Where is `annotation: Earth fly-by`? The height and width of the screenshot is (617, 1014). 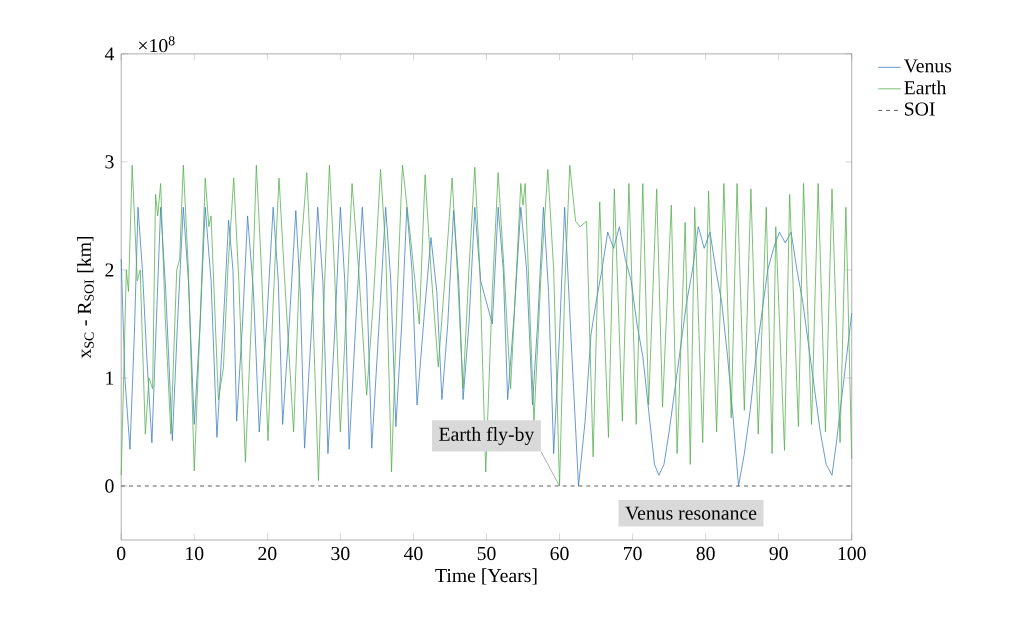 annotation: Earth fly-by is located at coordinates (487, 436).